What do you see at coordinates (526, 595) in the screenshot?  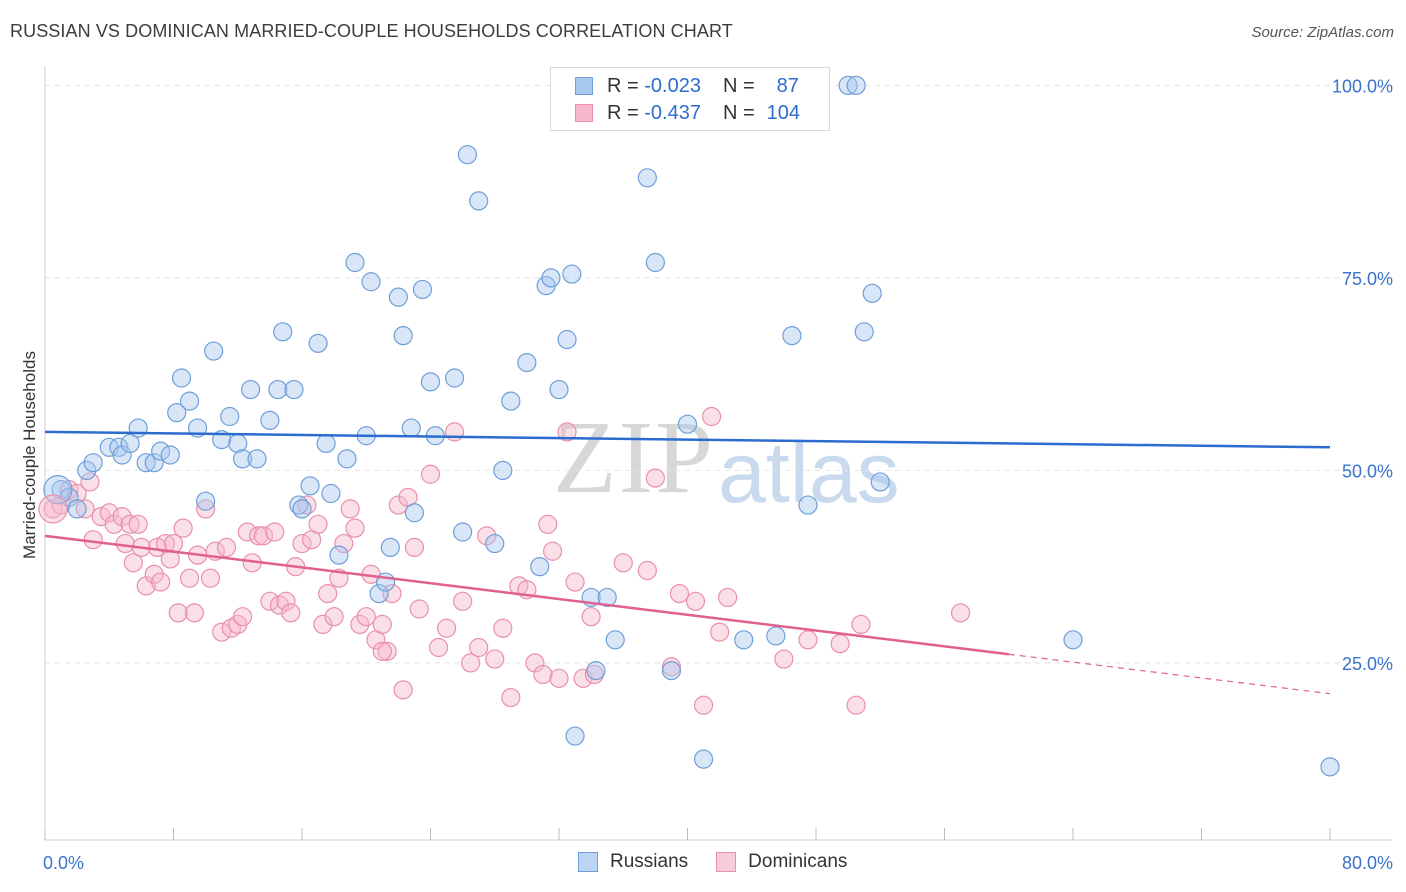 I see `dominicans-trendline` at bounding box center [526, 595].